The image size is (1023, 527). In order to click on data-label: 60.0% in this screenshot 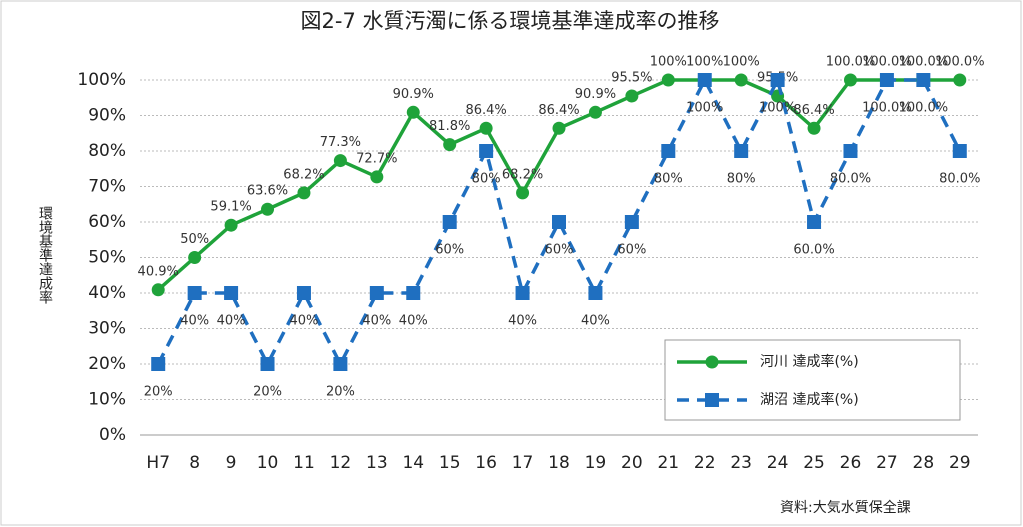, I will do `click(813, 250)`.